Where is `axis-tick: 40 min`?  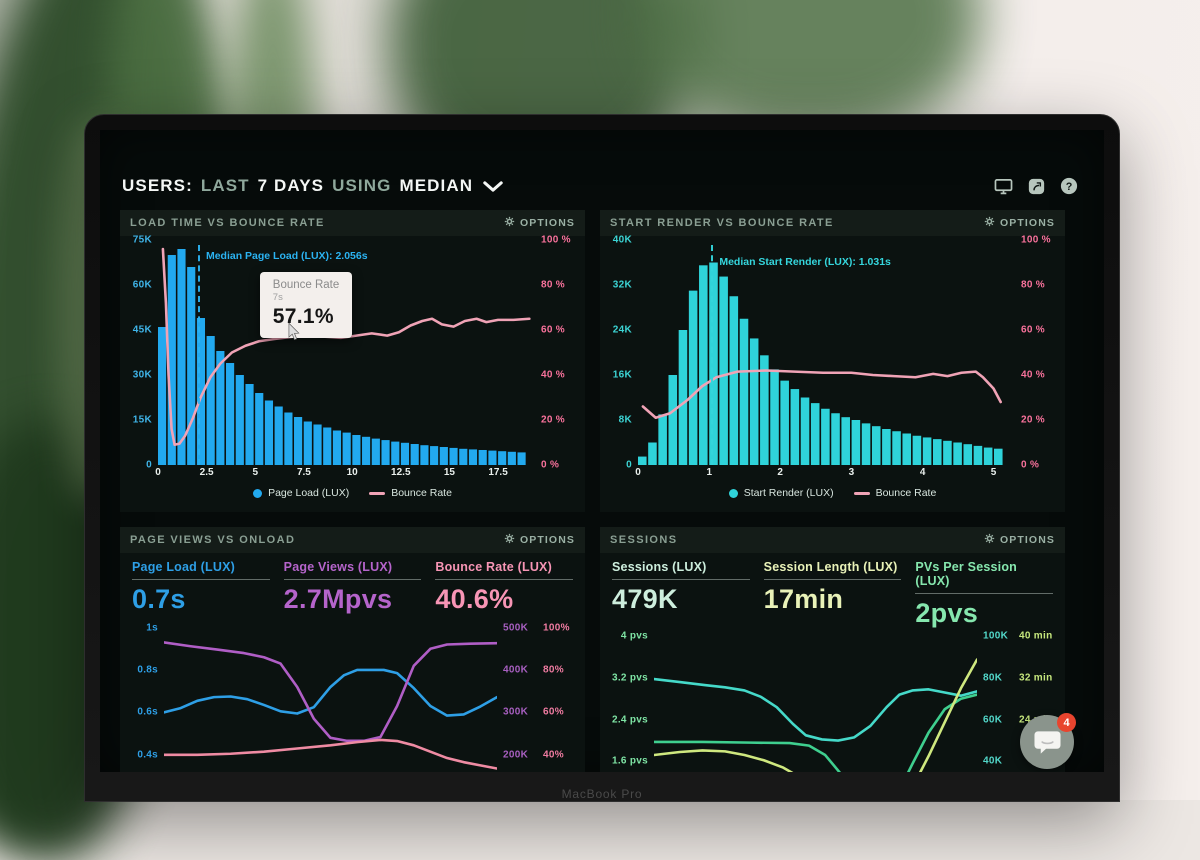 axis-tick: 40 min is located at coordinates (1036, 636).